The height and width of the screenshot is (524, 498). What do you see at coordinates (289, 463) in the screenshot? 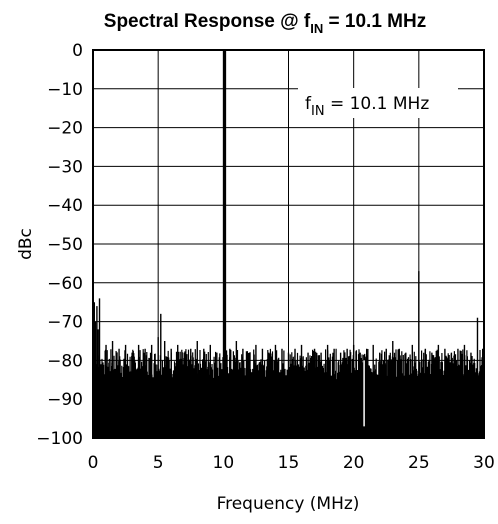
I see `x-tick-label: 15` at bounding box center [289, 463].